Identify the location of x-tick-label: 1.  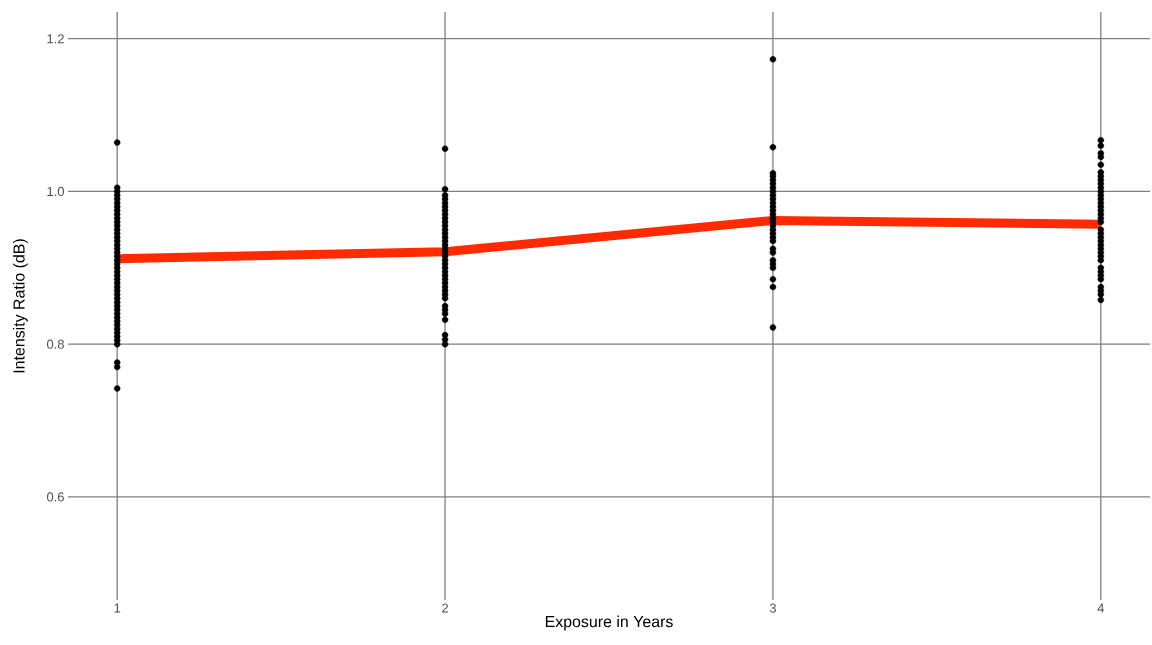
(117, 608).